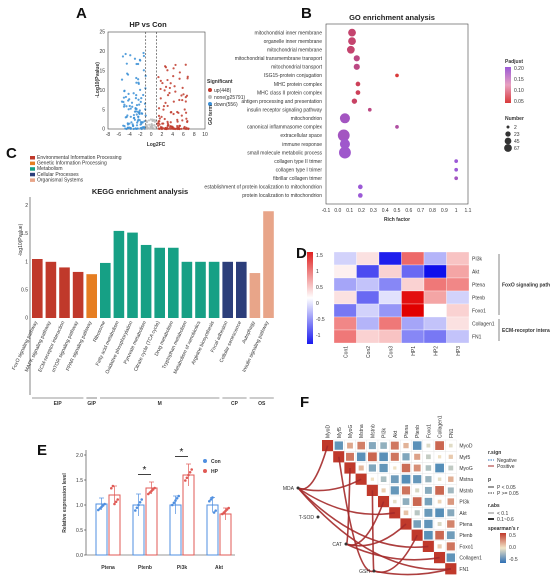 This screenshot has height=581, width=550. Describe the element at coordinates (319, 256) in the screenshot. I see `heatmap-scale-tick: 1.5` at that location.